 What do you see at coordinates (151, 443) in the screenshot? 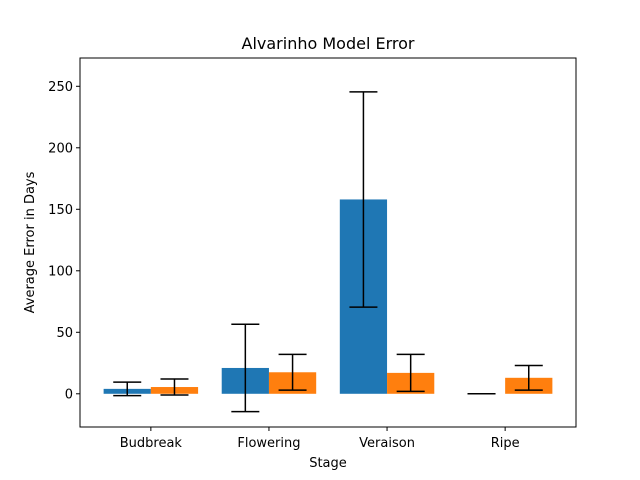
I see `x-tick-label-budbreak: Budbreak` at bounding box center [151, 443].